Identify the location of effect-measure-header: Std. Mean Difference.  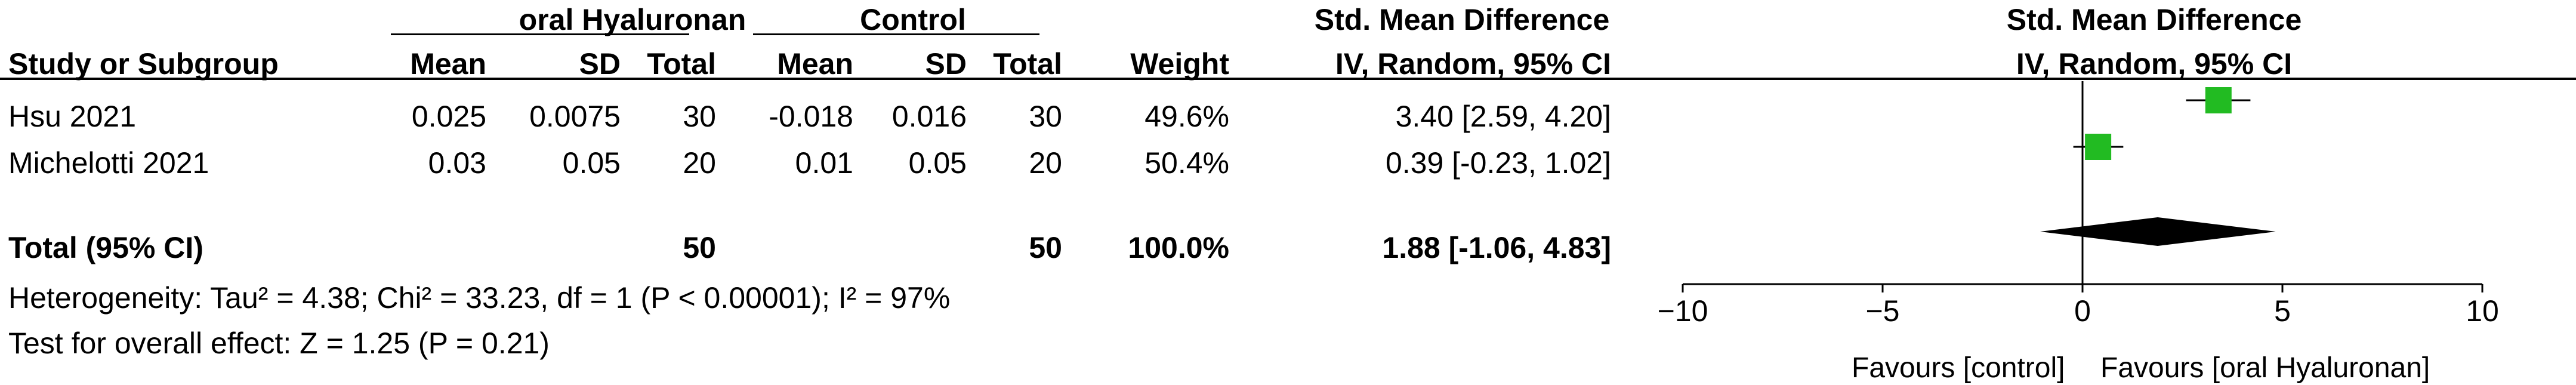
(1462, 19).